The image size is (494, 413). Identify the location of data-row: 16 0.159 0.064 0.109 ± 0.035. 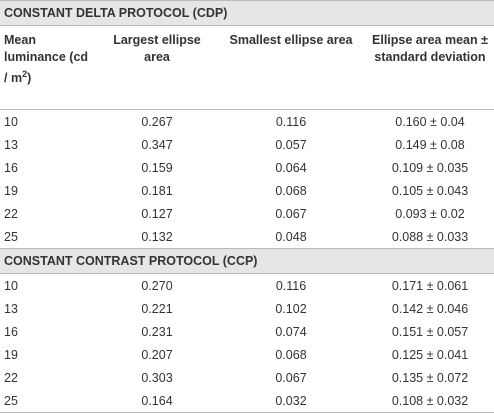
(247, 167).